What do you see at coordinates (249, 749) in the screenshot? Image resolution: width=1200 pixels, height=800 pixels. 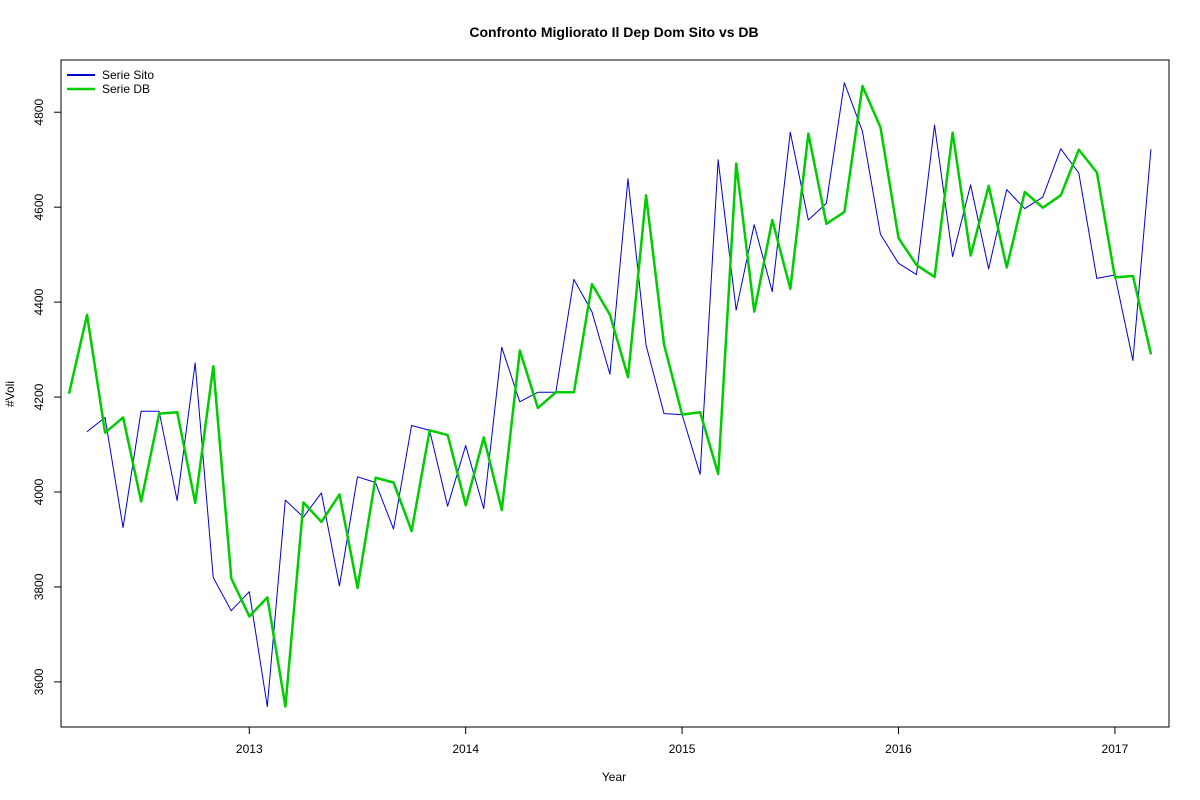 I see `x-tick-label-2013: 2013` at bounding box center [249, 749].